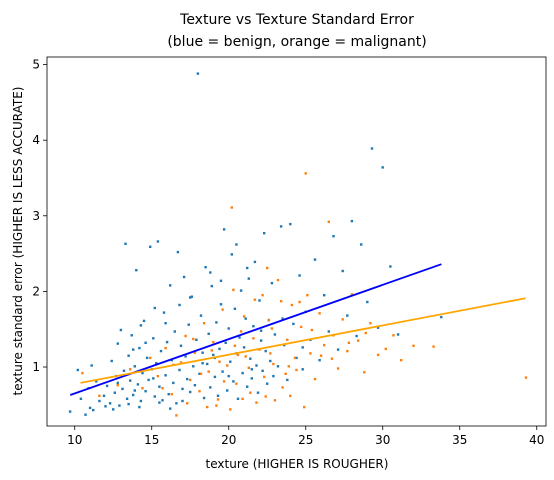 Image resolution: width=554 pixels, height=480 pixels. What do you see at coordinates (305, 436) in the screenshot?
I see `x-axis-ticks: 10 15 20 25 30 35 40` at bounding box center [305, 436].